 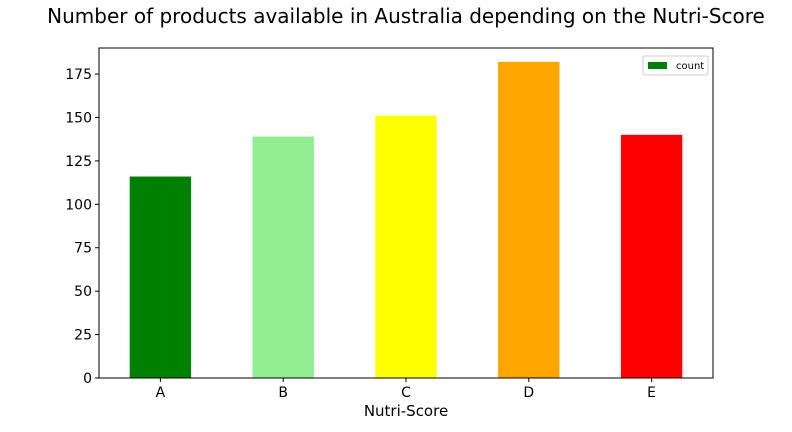 What do you see at coordinates (83, 336) in the screenshot?
I see `y-tick-label-25: 25` at bounding box center [83, 336].